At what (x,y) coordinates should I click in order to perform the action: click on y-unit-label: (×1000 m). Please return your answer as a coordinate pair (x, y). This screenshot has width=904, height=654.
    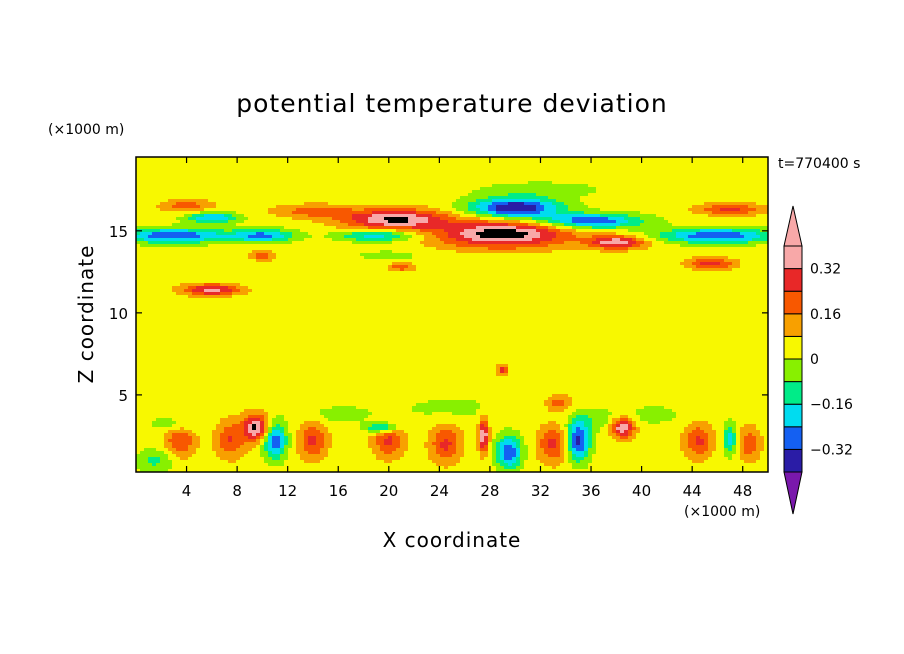
    Looking at the image, I should click on (86, 130).